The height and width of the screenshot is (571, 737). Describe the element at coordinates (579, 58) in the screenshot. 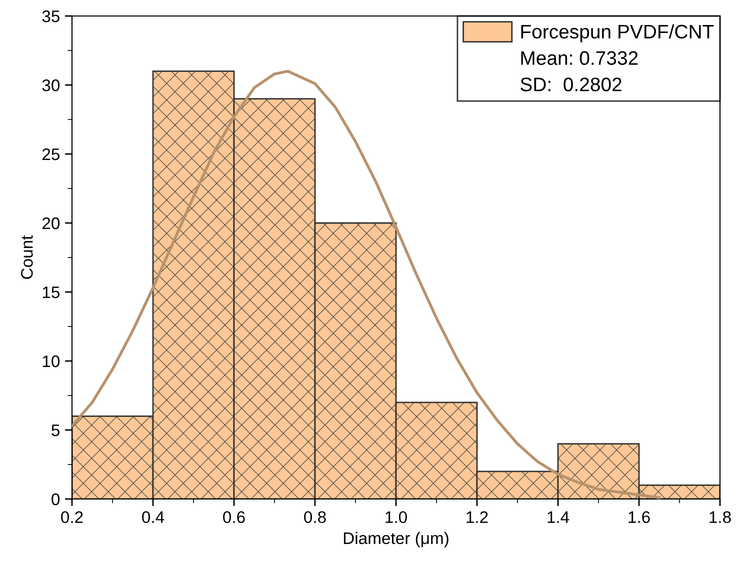

I see `annotation: Mean: 0.7332` at that location.